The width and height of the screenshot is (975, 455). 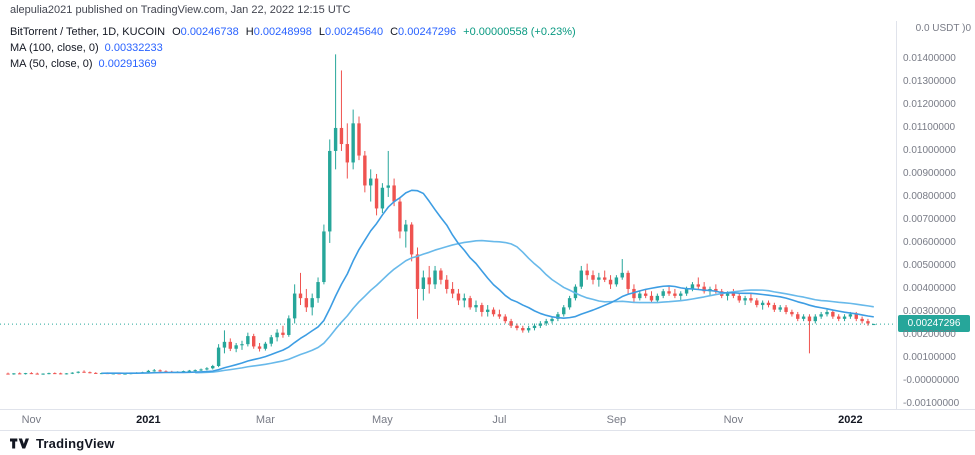 What do you see at coordinates (929, 127) in the screenshot?
I see `price-axis-label: 0.01100000` at bounding box center [929, 127].